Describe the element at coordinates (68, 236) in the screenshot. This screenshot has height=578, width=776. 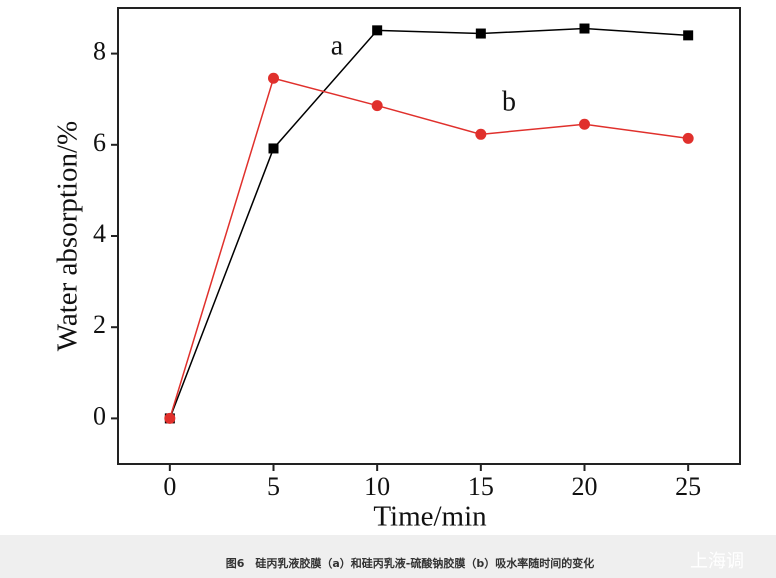
I see `y-axis-title: Water absorption/%` at that location.